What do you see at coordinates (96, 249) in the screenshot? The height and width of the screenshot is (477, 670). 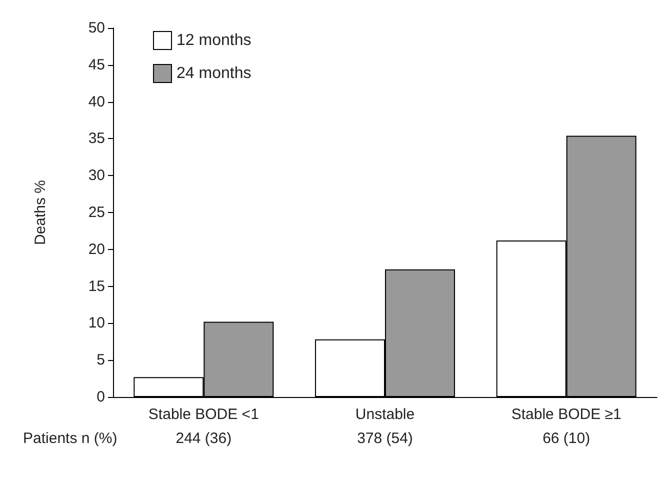 I see `y-tick-label: 20` at bounding box center [96, 249].